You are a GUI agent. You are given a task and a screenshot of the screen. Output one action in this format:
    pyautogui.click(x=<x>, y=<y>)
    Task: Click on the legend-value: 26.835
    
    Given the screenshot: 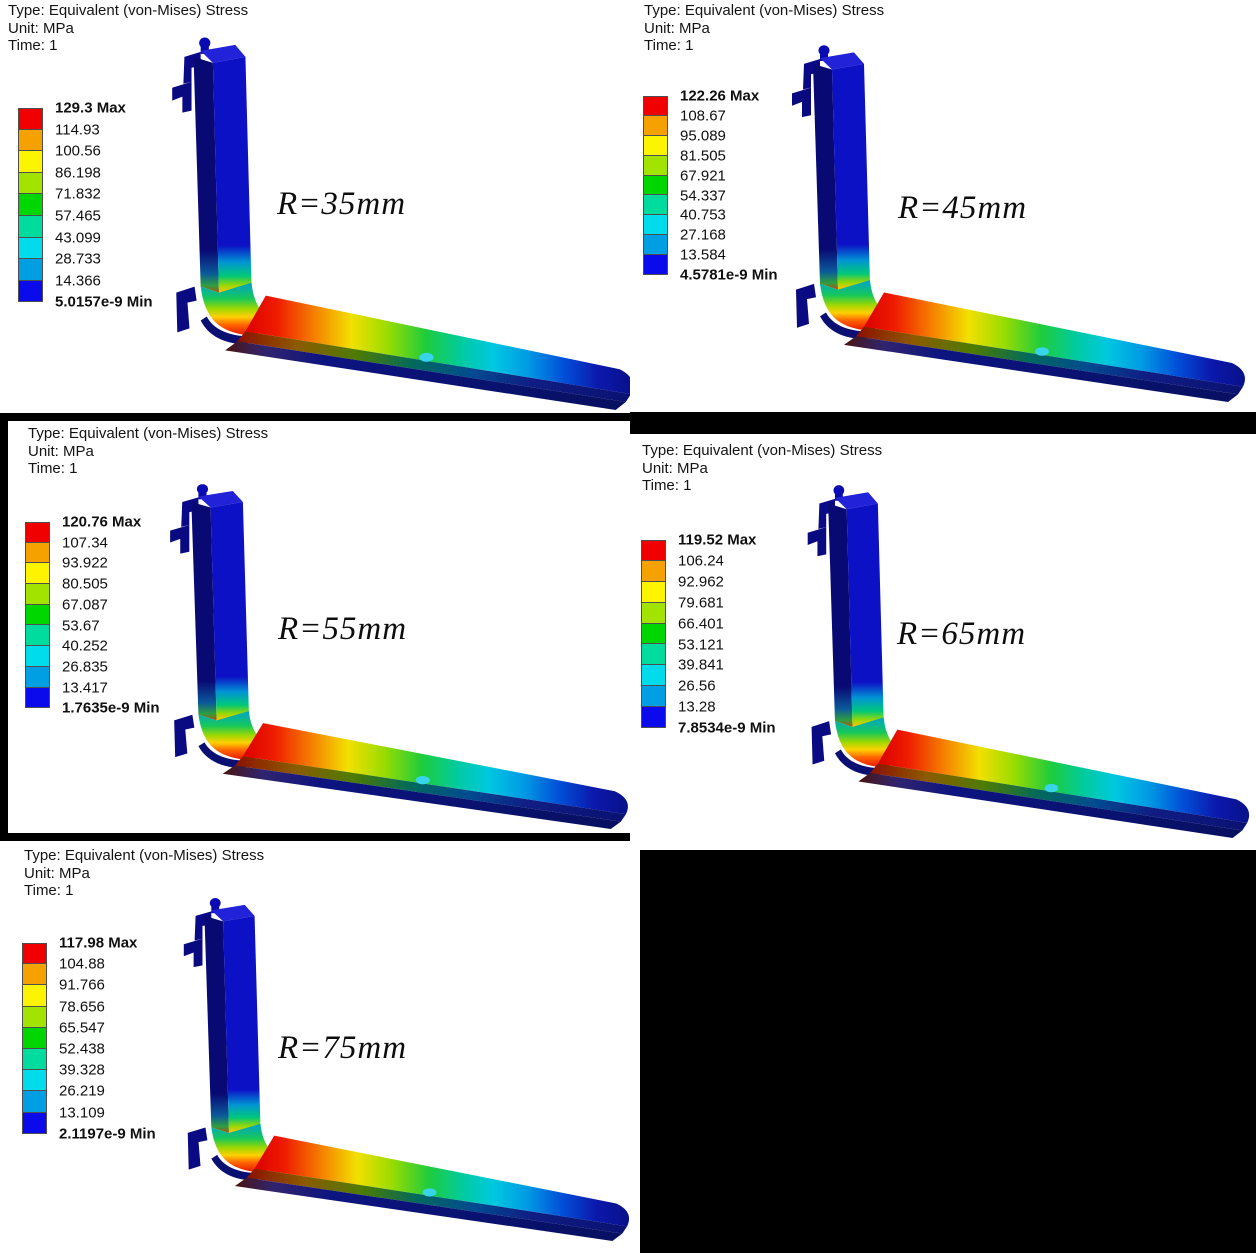 What is the action you would take?
    pyautogui.click(x=85, y=667)
    